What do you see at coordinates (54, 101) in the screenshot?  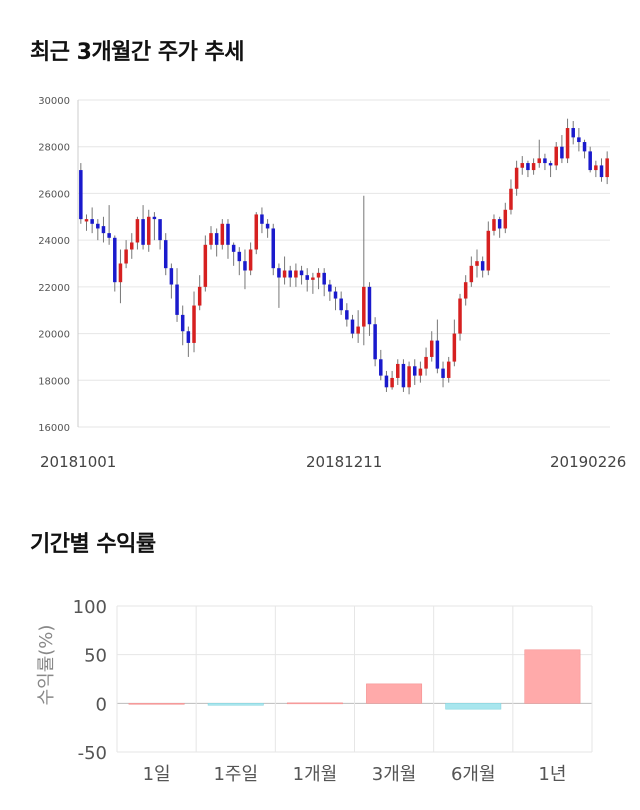 I see `price-y-tick-label: 30000` at bounding box center [54, 101].